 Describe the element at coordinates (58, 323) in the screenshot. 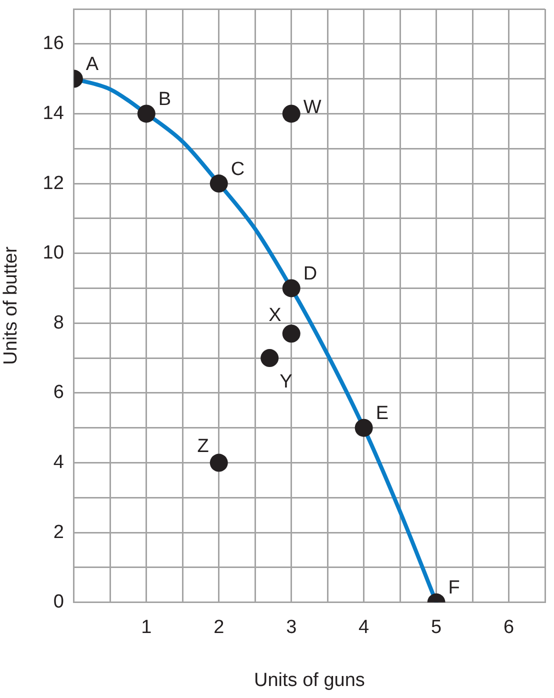

I see `y-tick-label: 8` at that location.